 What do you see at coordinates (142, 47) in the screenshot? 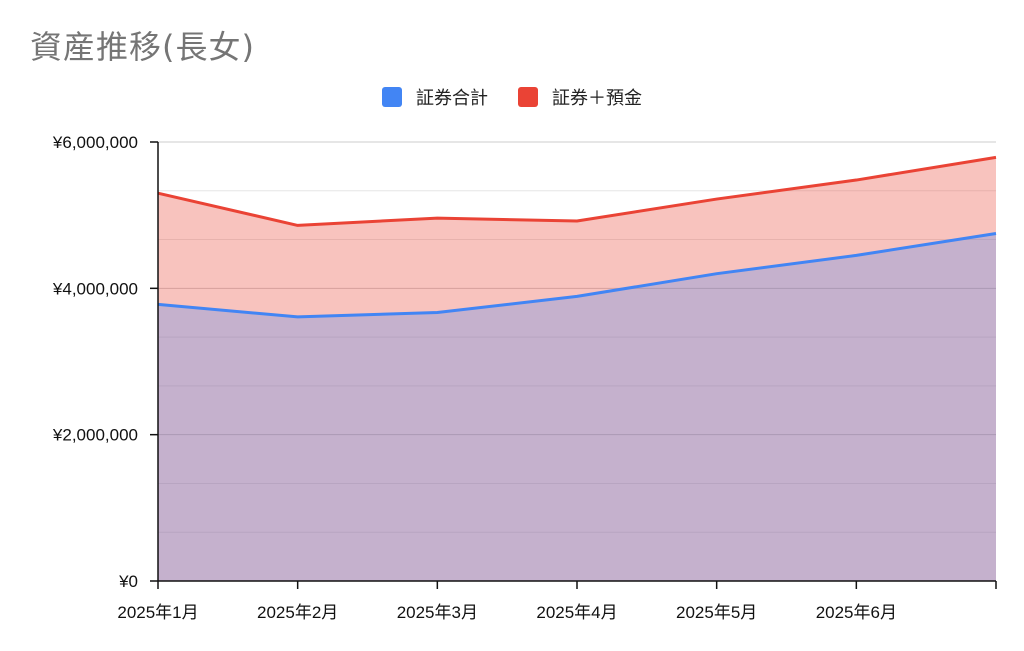
I see `chart-title: 資産推移(長女)` at bounding box center [142, 47].